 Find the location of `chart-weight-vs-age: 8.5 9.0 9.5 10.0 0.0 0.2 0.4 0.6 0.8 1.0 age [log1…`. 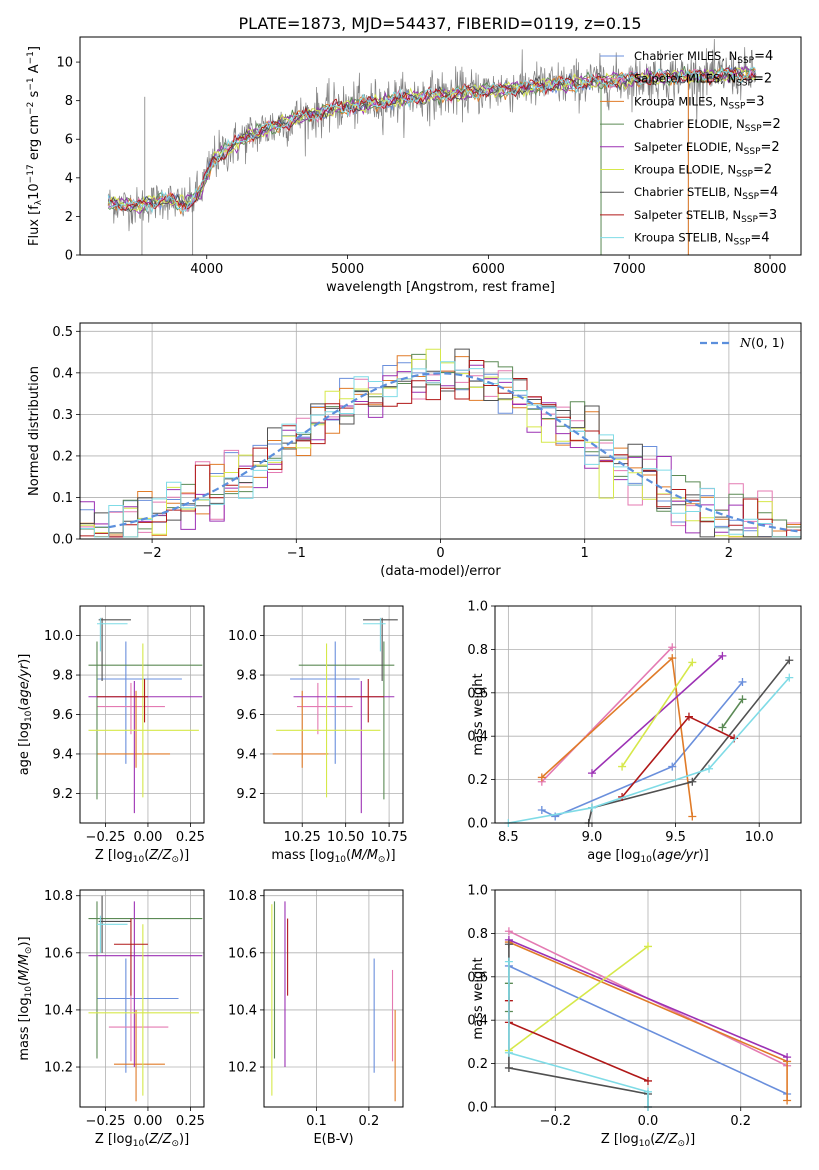

chart-weight-vs-age: 8.5 9.0 9.5 10.0 0.0 0.2 0.4 0.6 0.8 1.0 age [log1… is located at coordinates (634, 732).